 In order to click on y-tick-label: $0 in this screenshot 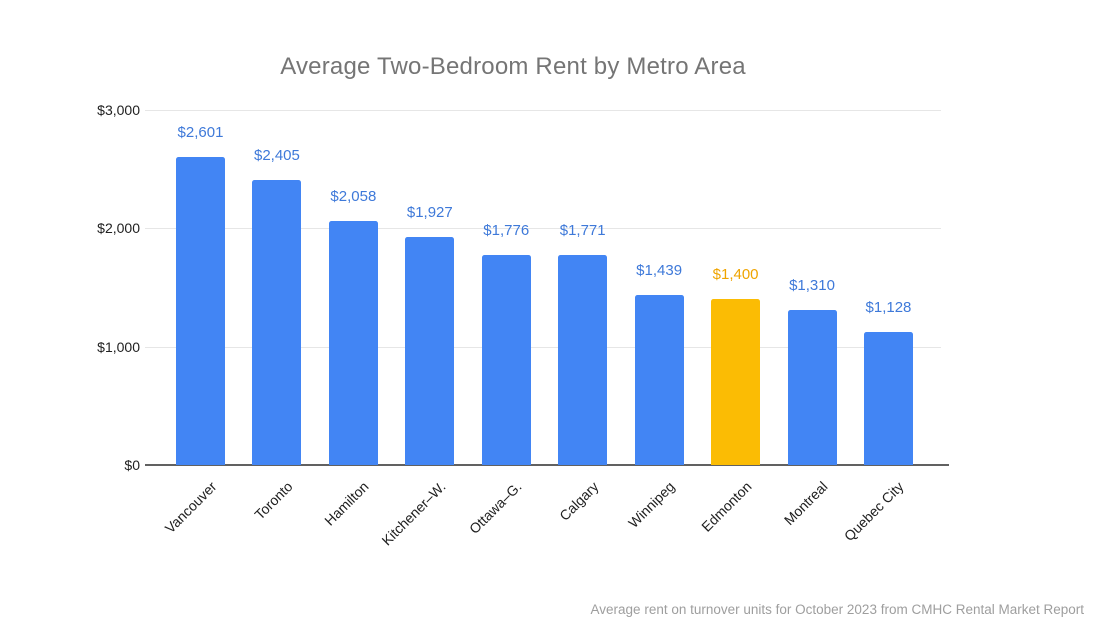, I will do `click(132, 465)`.